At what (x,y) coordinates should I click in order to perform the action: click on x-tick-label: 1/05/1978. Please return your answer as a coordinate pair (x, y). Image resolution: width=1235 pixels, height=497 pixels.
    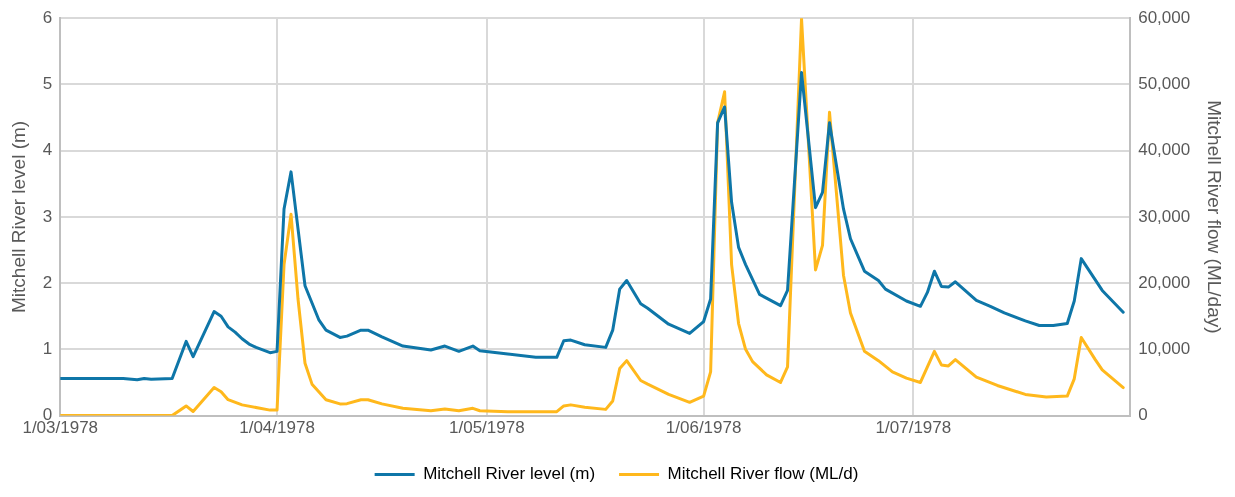
    Looking at the image, I should click on (487, 428).